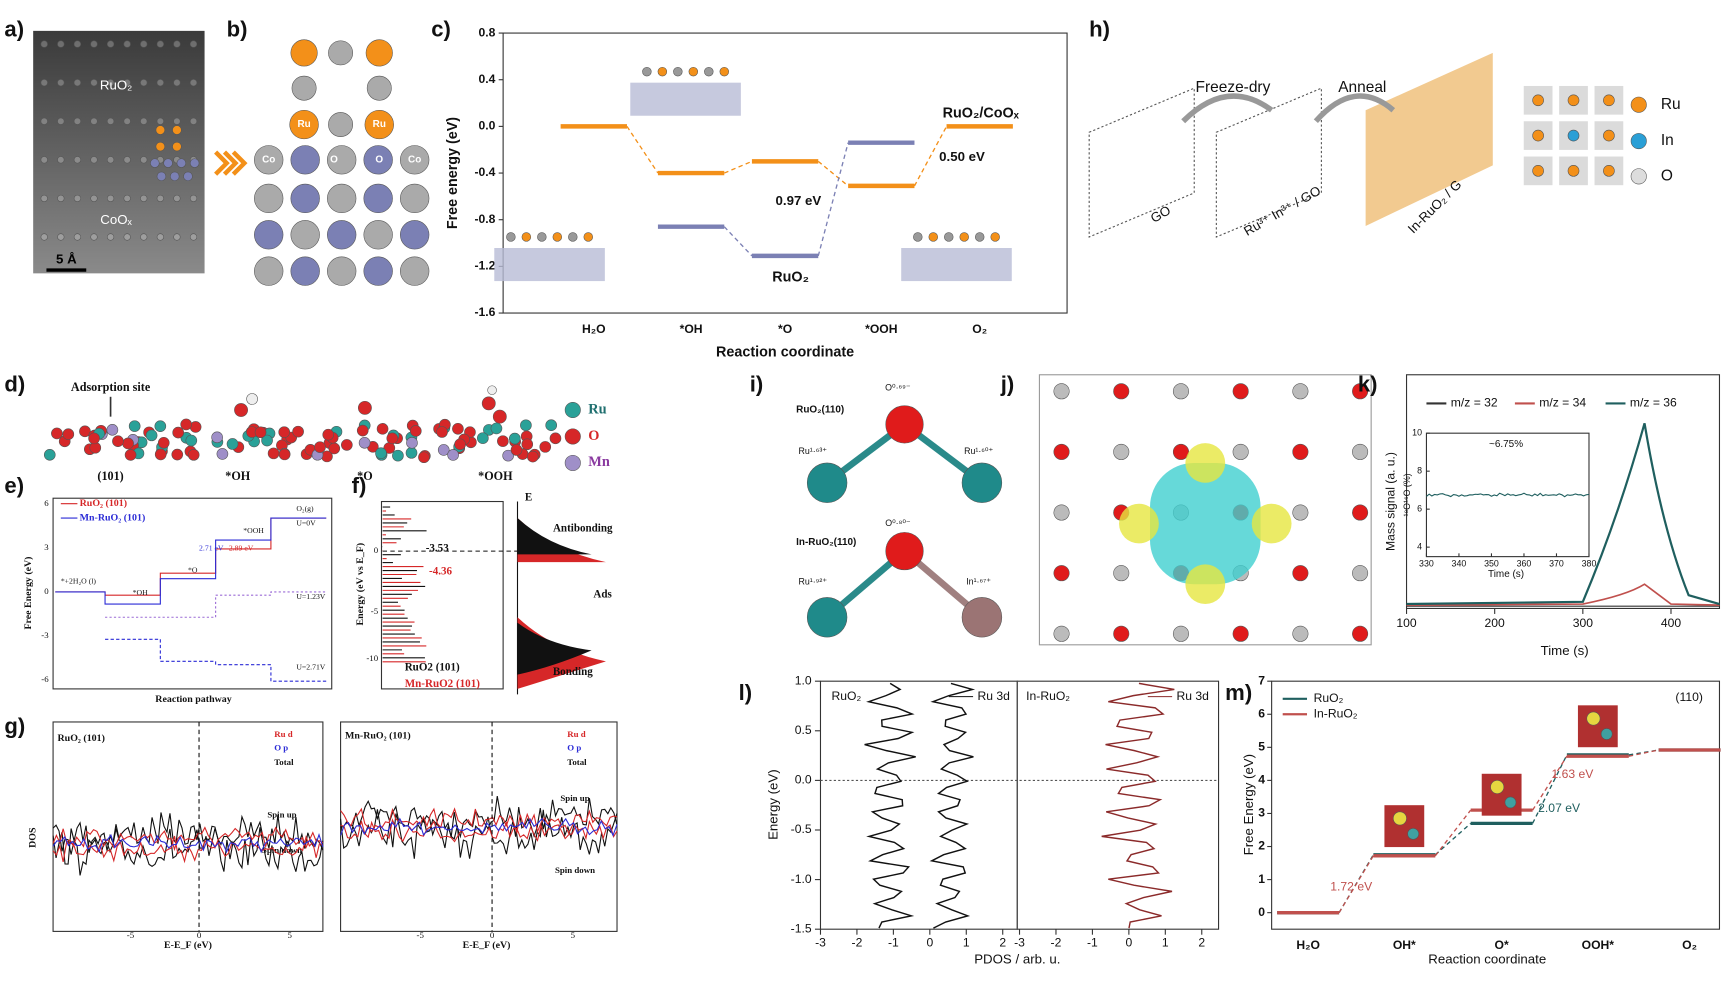  What do you see at coordinates (81, 738) in the screenshot?
I see `text-label: RuO₂ (101)` at bounding box center [81, 738].